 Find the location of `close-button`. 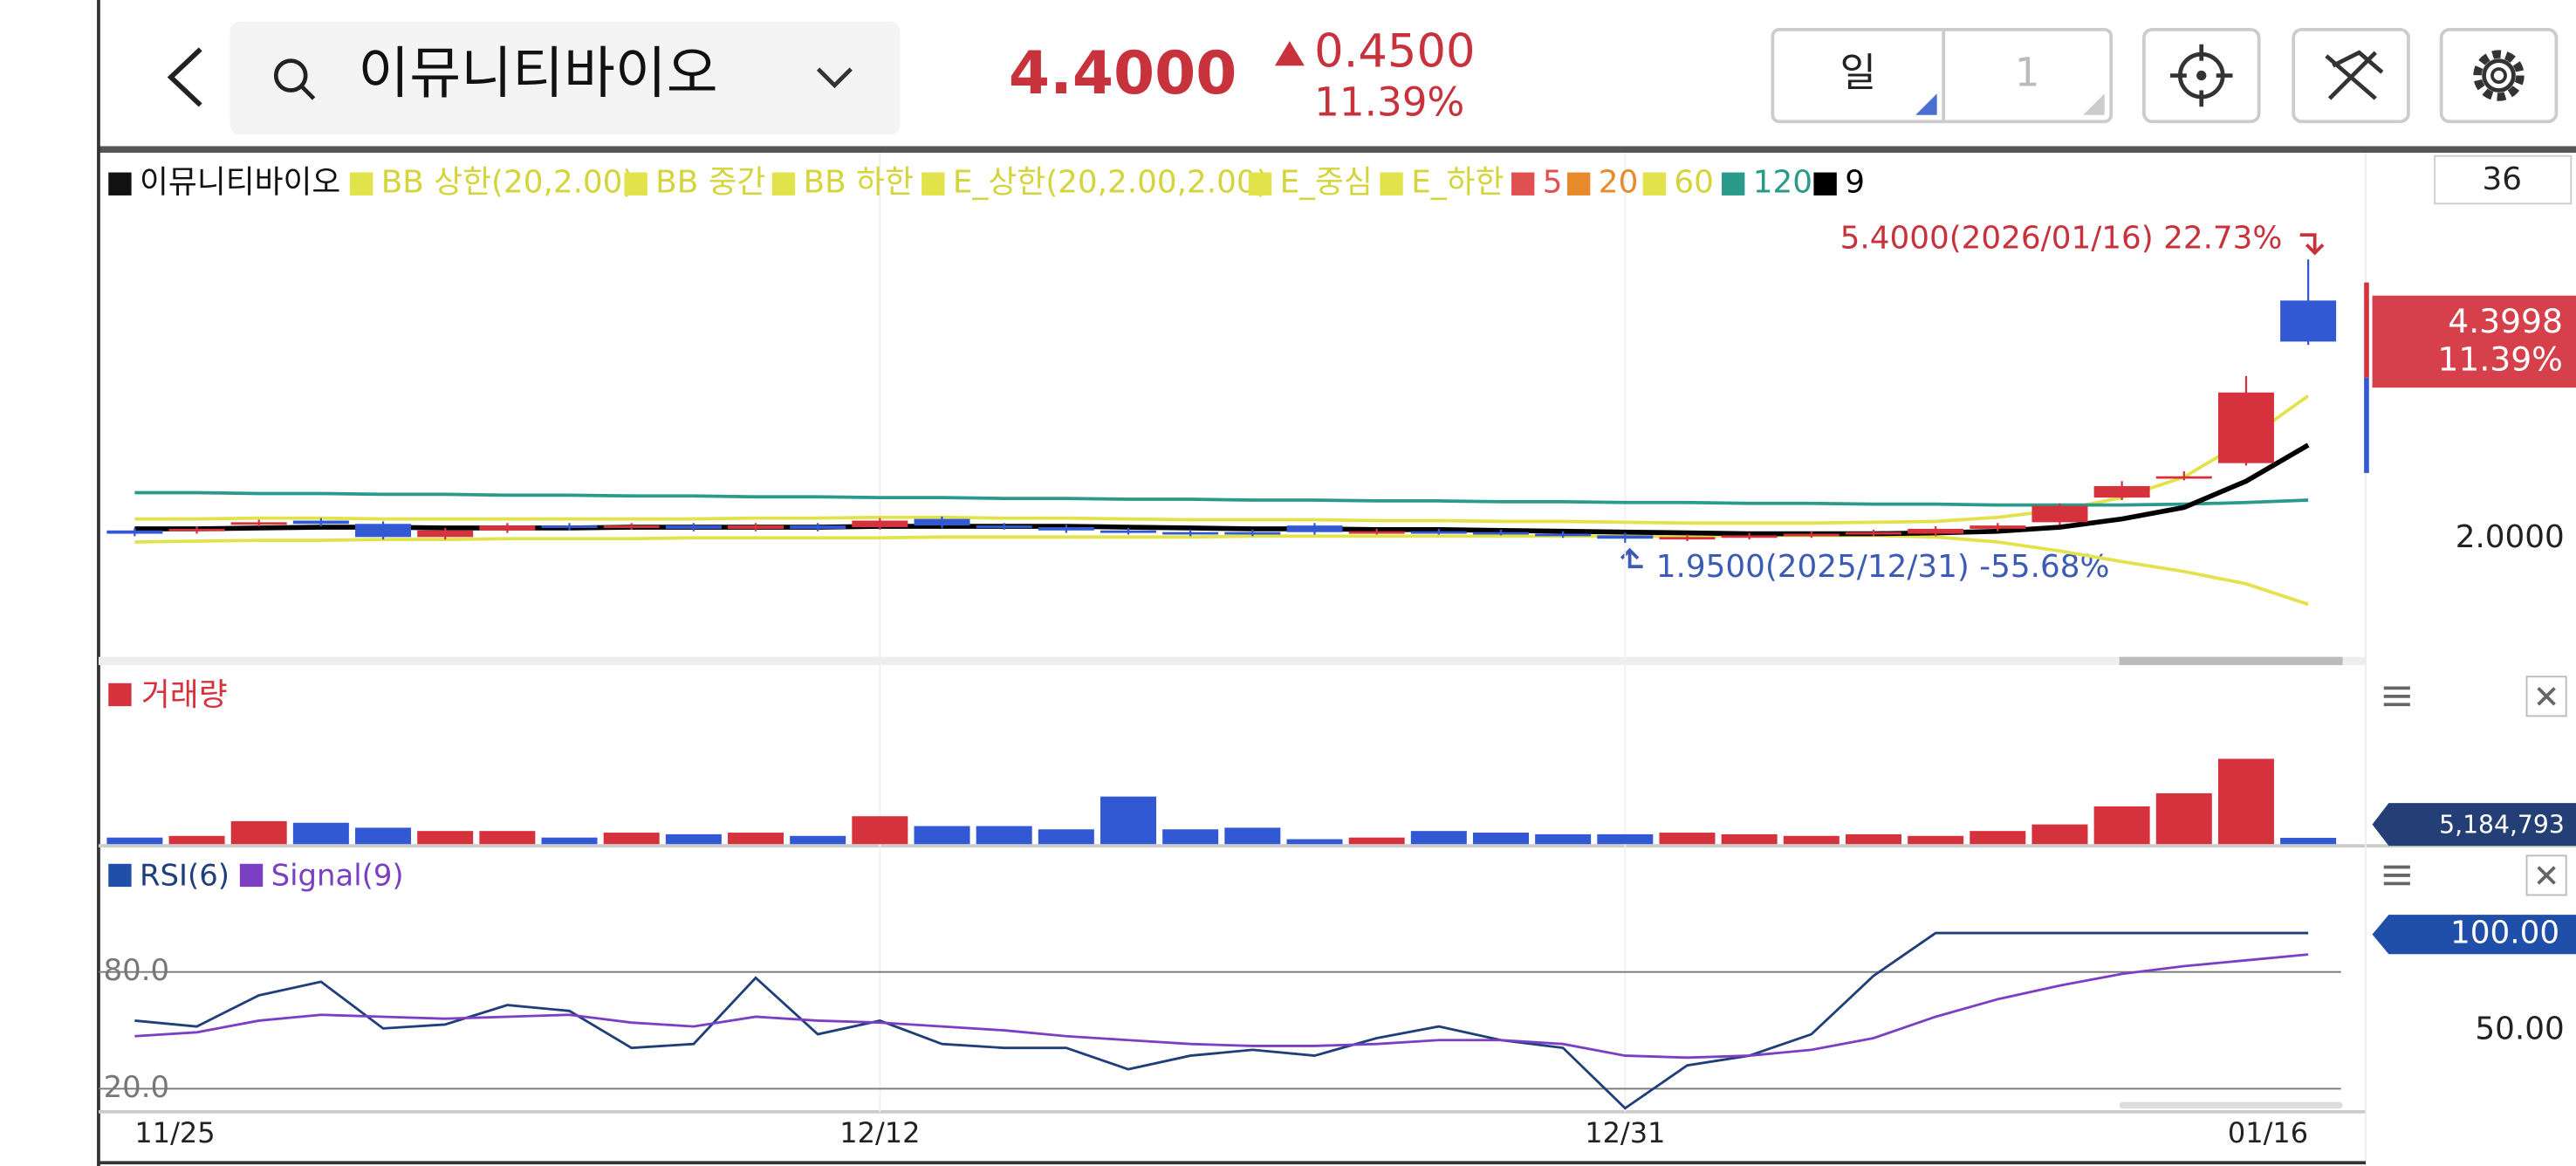

close-button is located at coordinates (2546, 696).